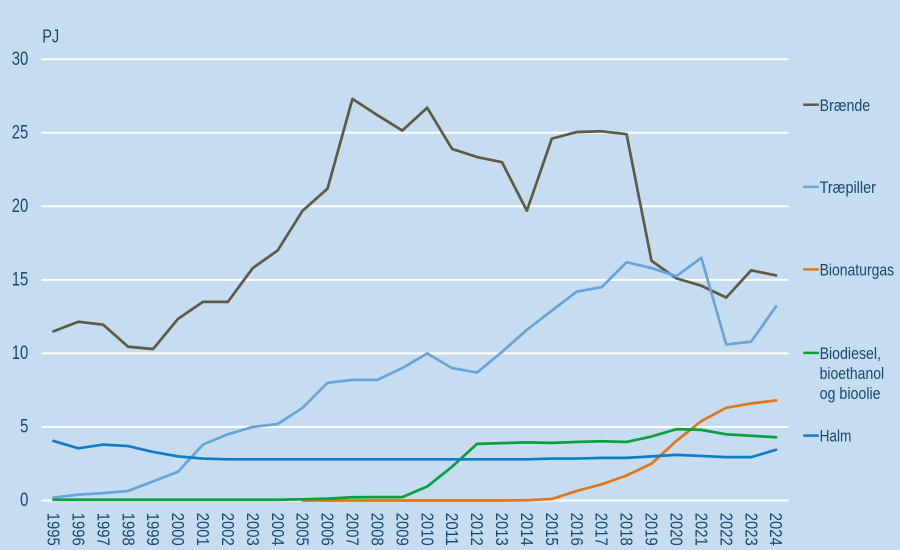  Describe the element at coordinates (652, 529) in the screenshot. I see `svg-text: 2019` at that location.